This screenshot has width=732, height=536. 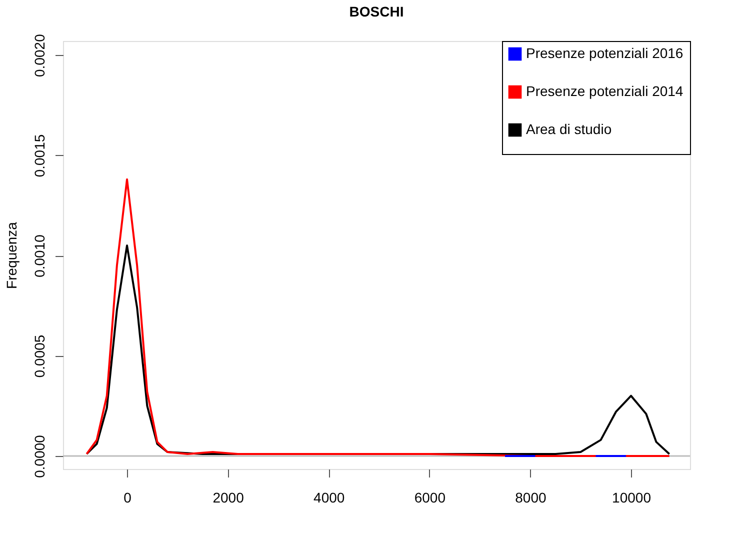 What do you see at coordinates (228, 498) in the screenshot?
I see `x-tick-label: 2000` at bounding box center [228, 498].